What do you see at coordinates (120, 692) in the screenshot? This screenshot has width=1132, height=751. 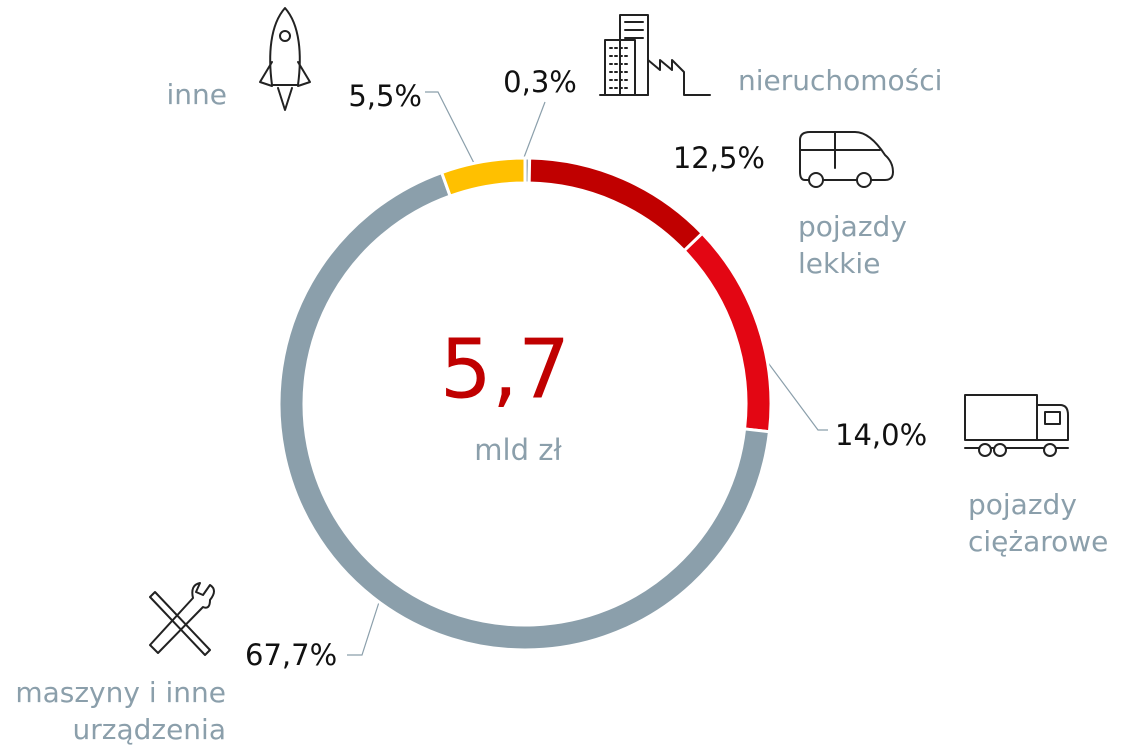 I see `category-label: maszyny i inne` at bounding box center [120, 692].